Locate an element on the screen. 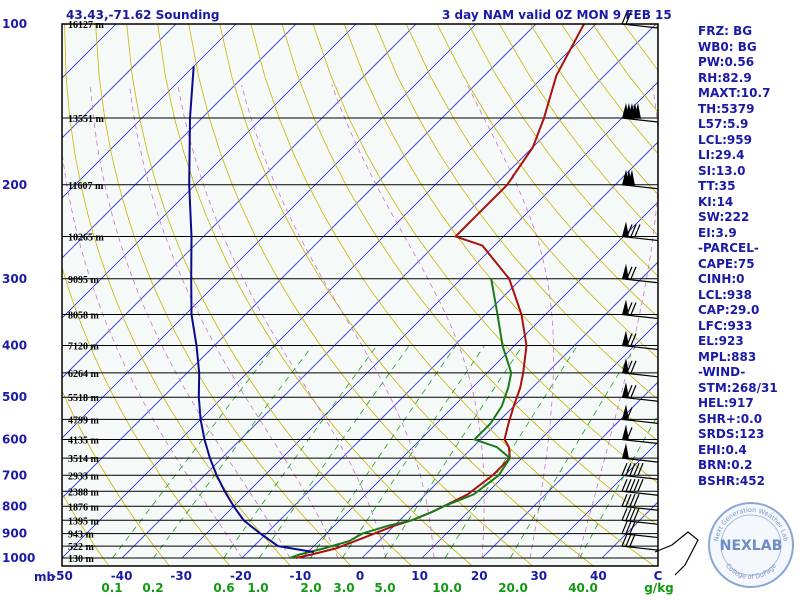 The image size is (800, 600). mixing-ratio-tick-label: 3.0 is located at coordinates (343, 588).